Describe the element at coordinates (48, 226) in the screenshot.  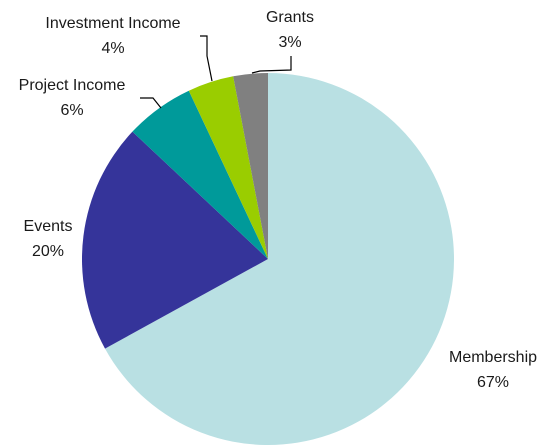
I see `label-events-name: Events` at that location.